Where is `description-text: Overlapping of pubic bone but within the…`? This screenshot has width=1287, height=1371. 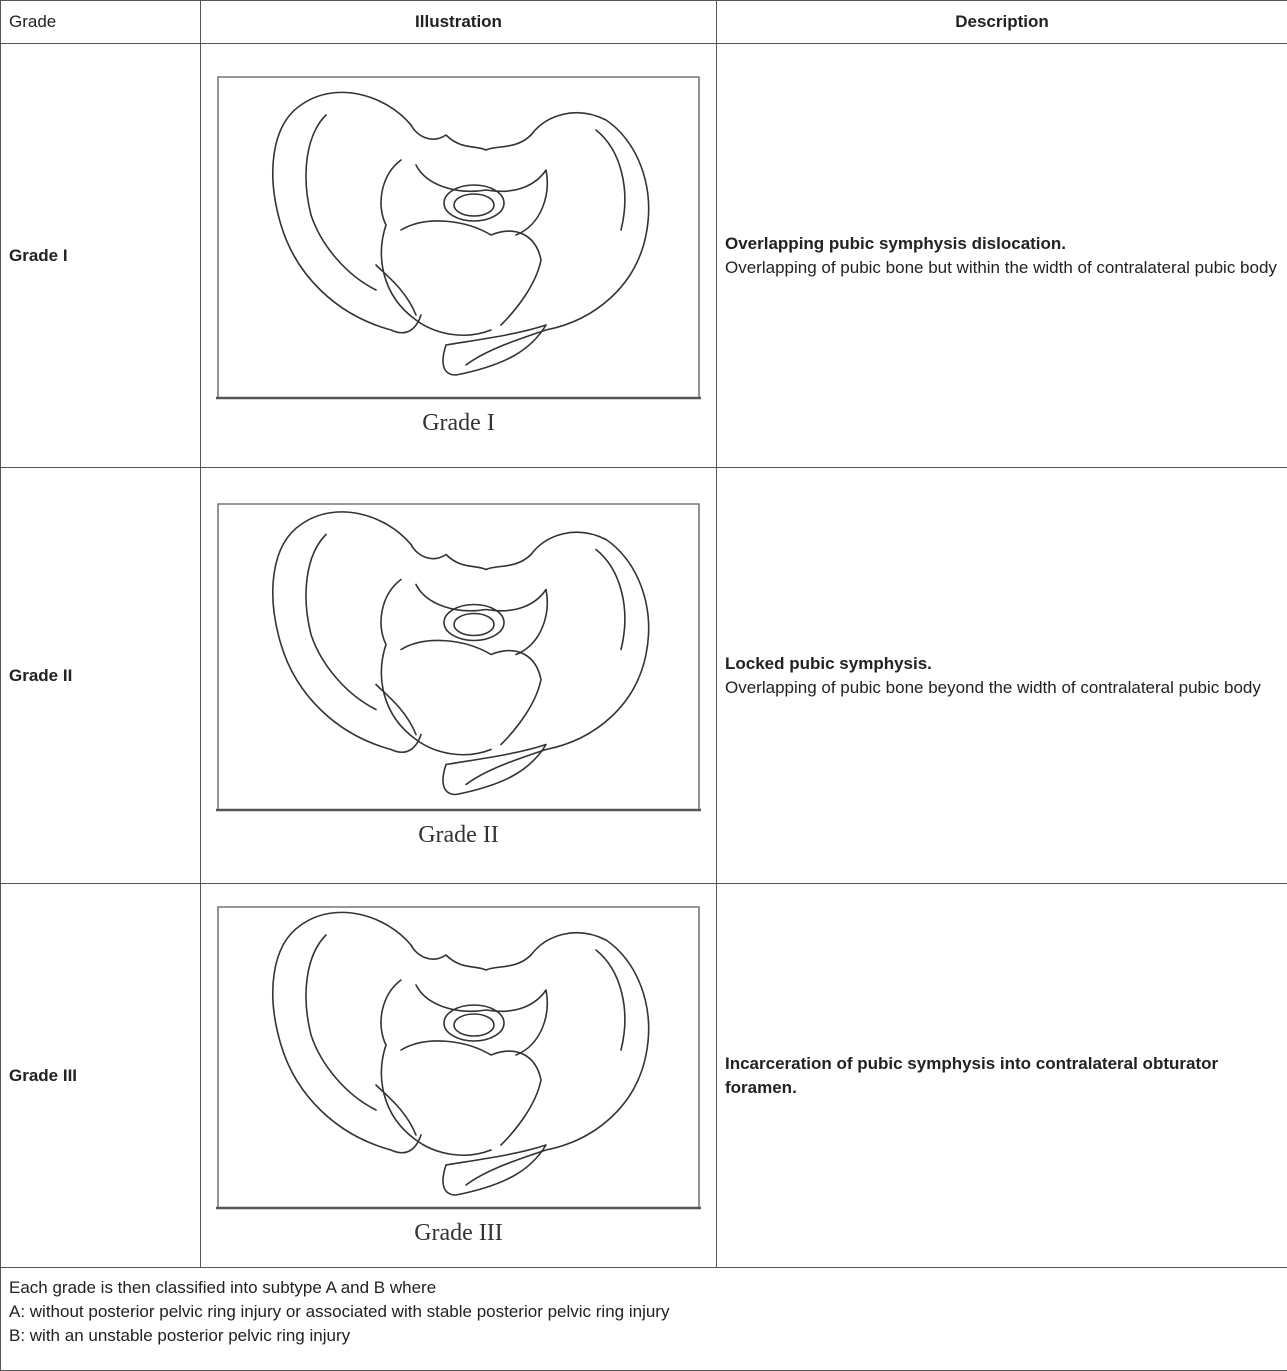 description-text: Overlapping of pubic bone but within the… is located at coordinates (1002, 268).